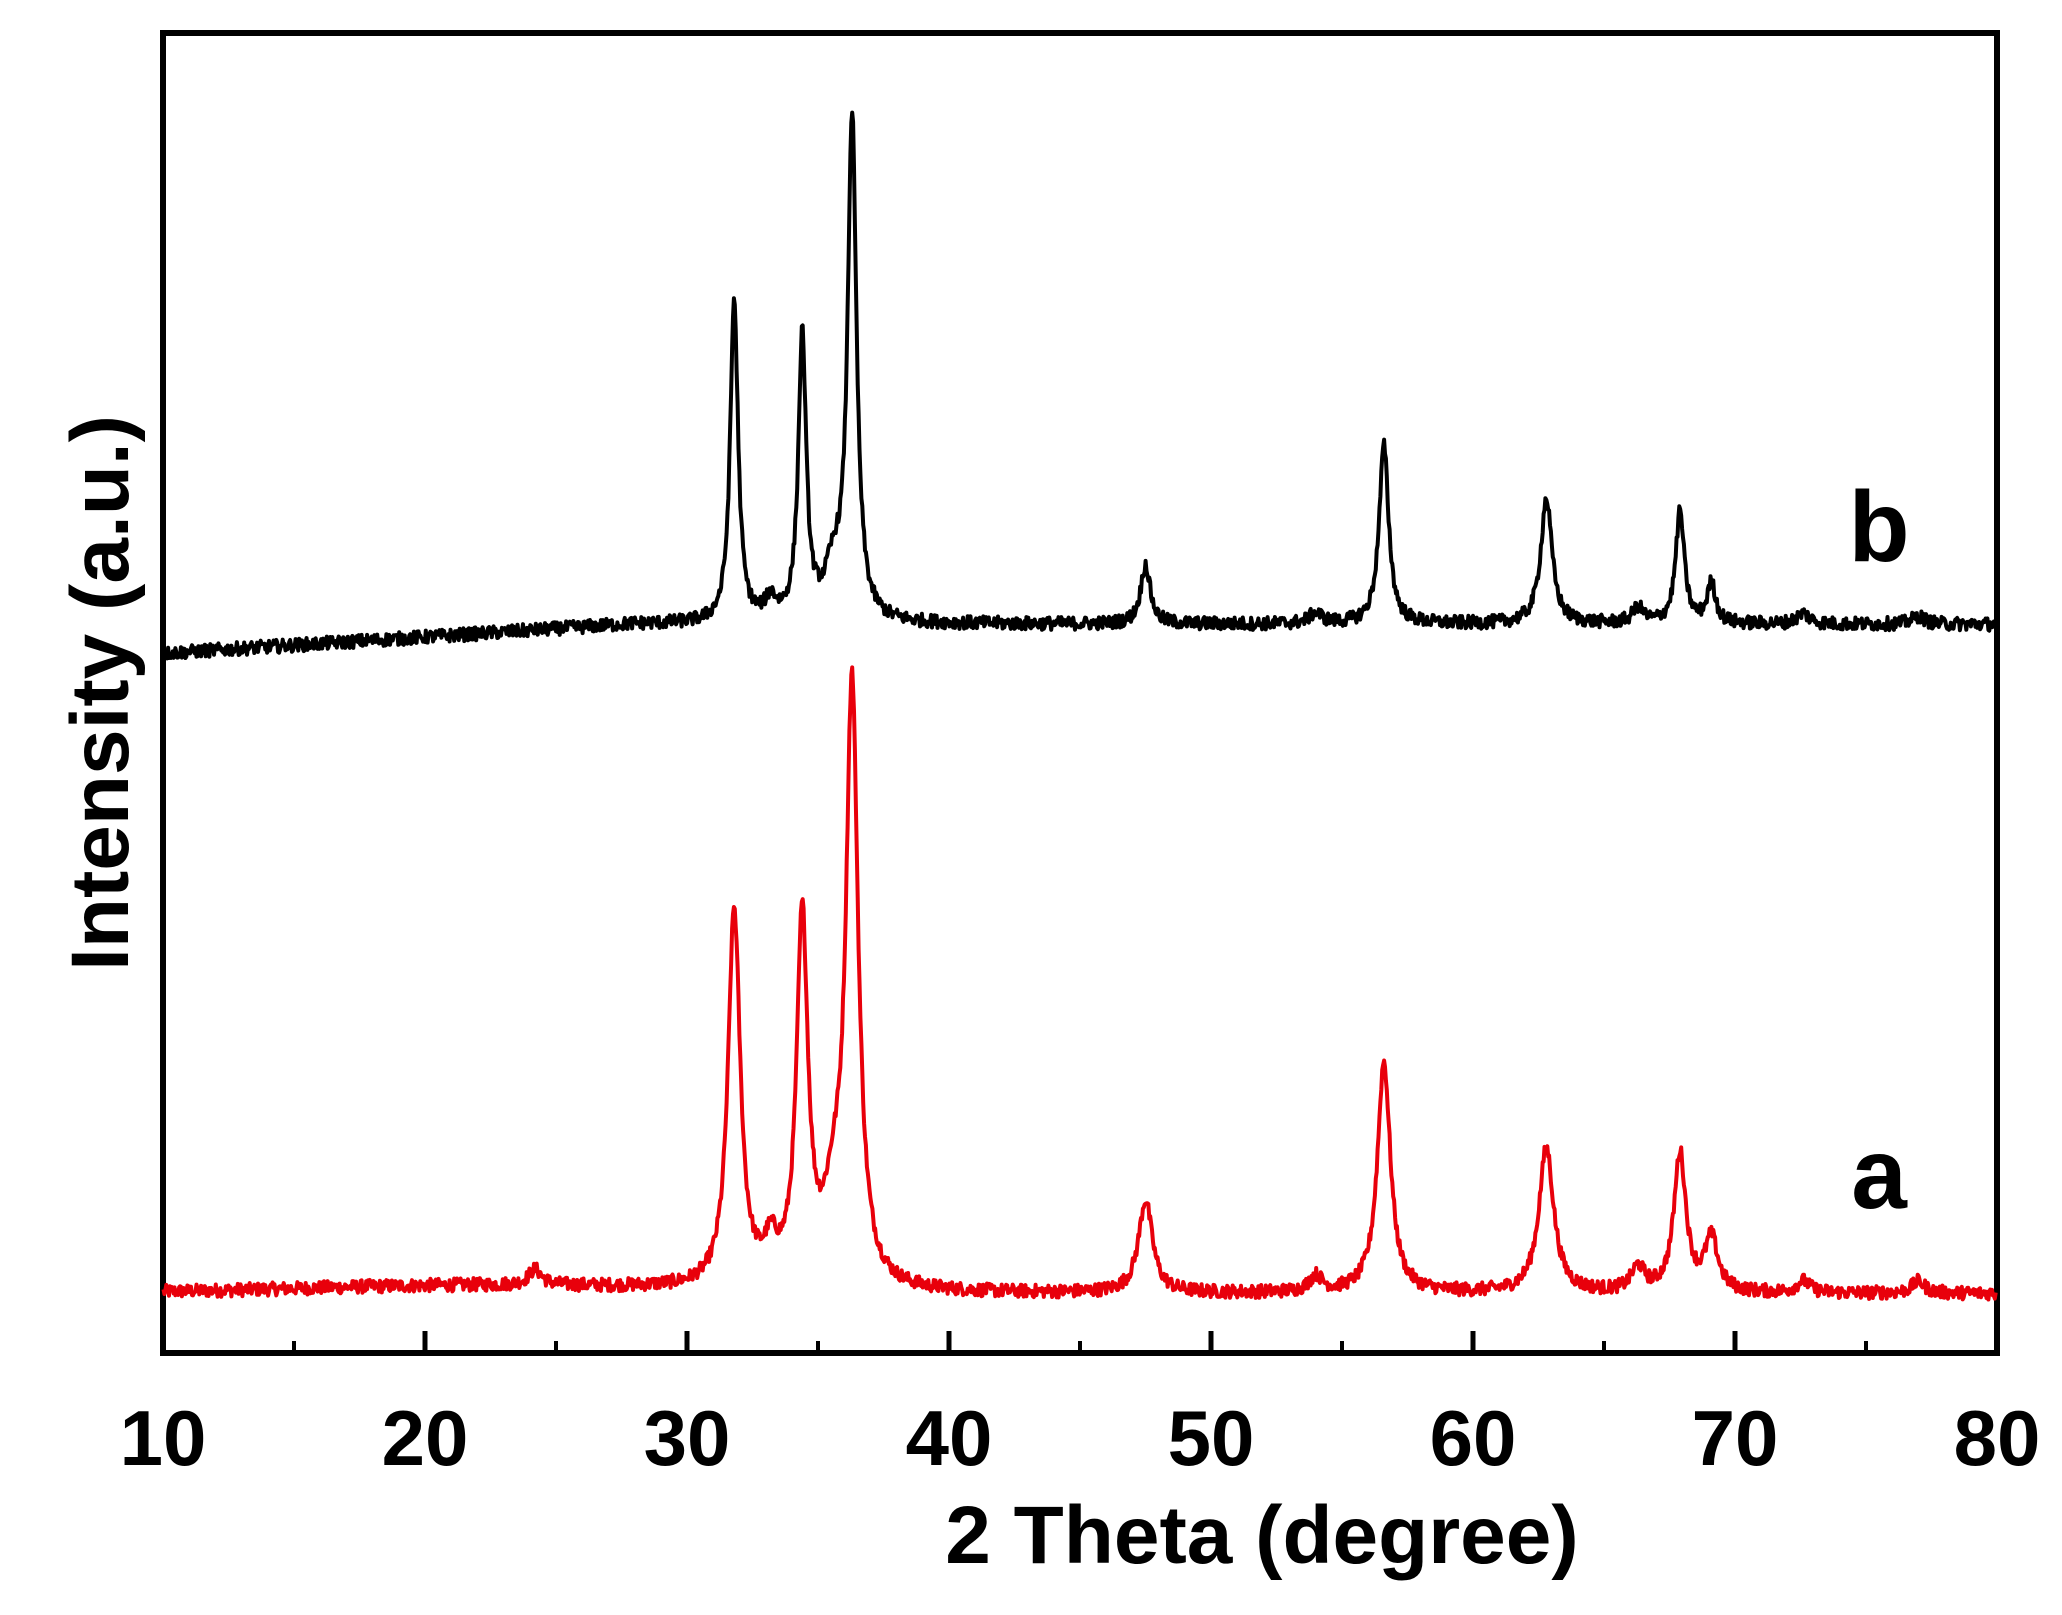 Image resolution: width=2062 pixels, height=1615 pixels. Describe the element at coordinates (1879, 527) in the screenshot. I see `series-label-b: b` at that location.